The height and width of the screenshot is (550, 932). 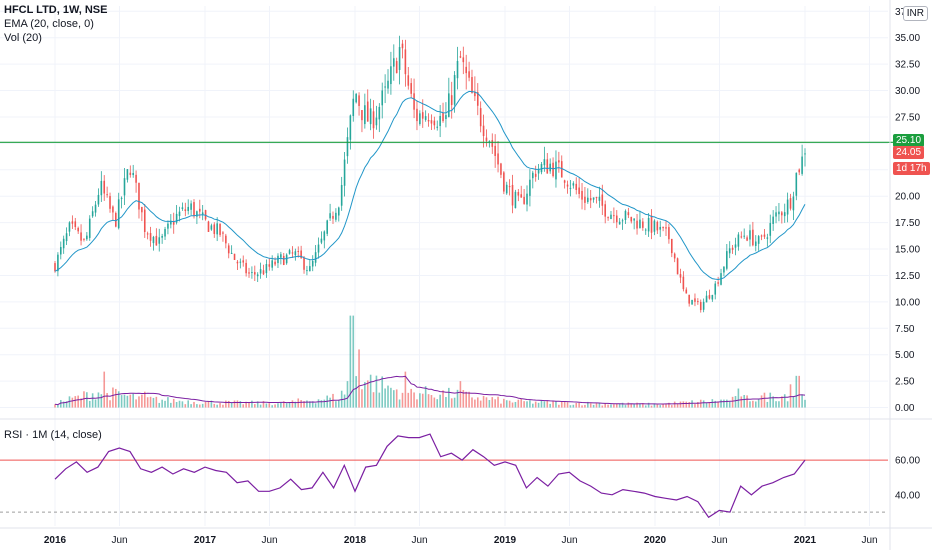 What do you see at coordinates (49, 24) in the screenshot?
I see `ema-legend: EMA (20, close, 0)` at bounding box center [49, 24].